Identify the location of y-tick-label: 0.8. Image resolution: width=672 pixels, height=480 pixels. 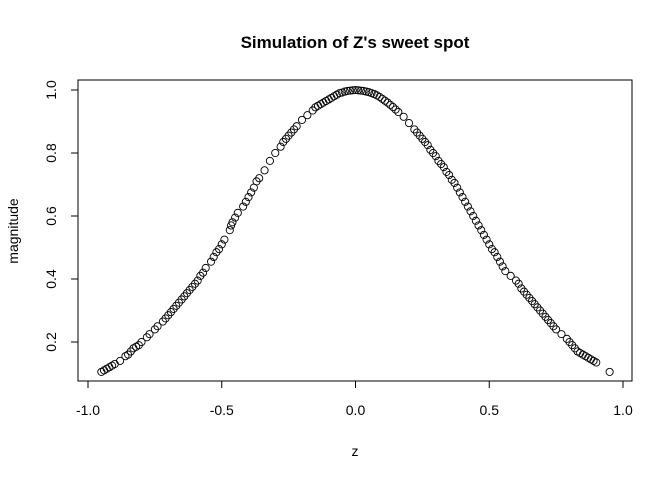
(51, 153).